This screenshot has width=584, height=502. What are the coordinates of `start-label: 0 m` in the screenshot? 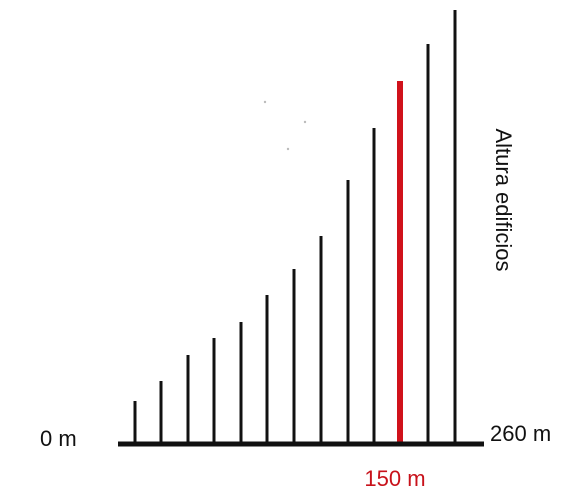 It's located at (58, 438).